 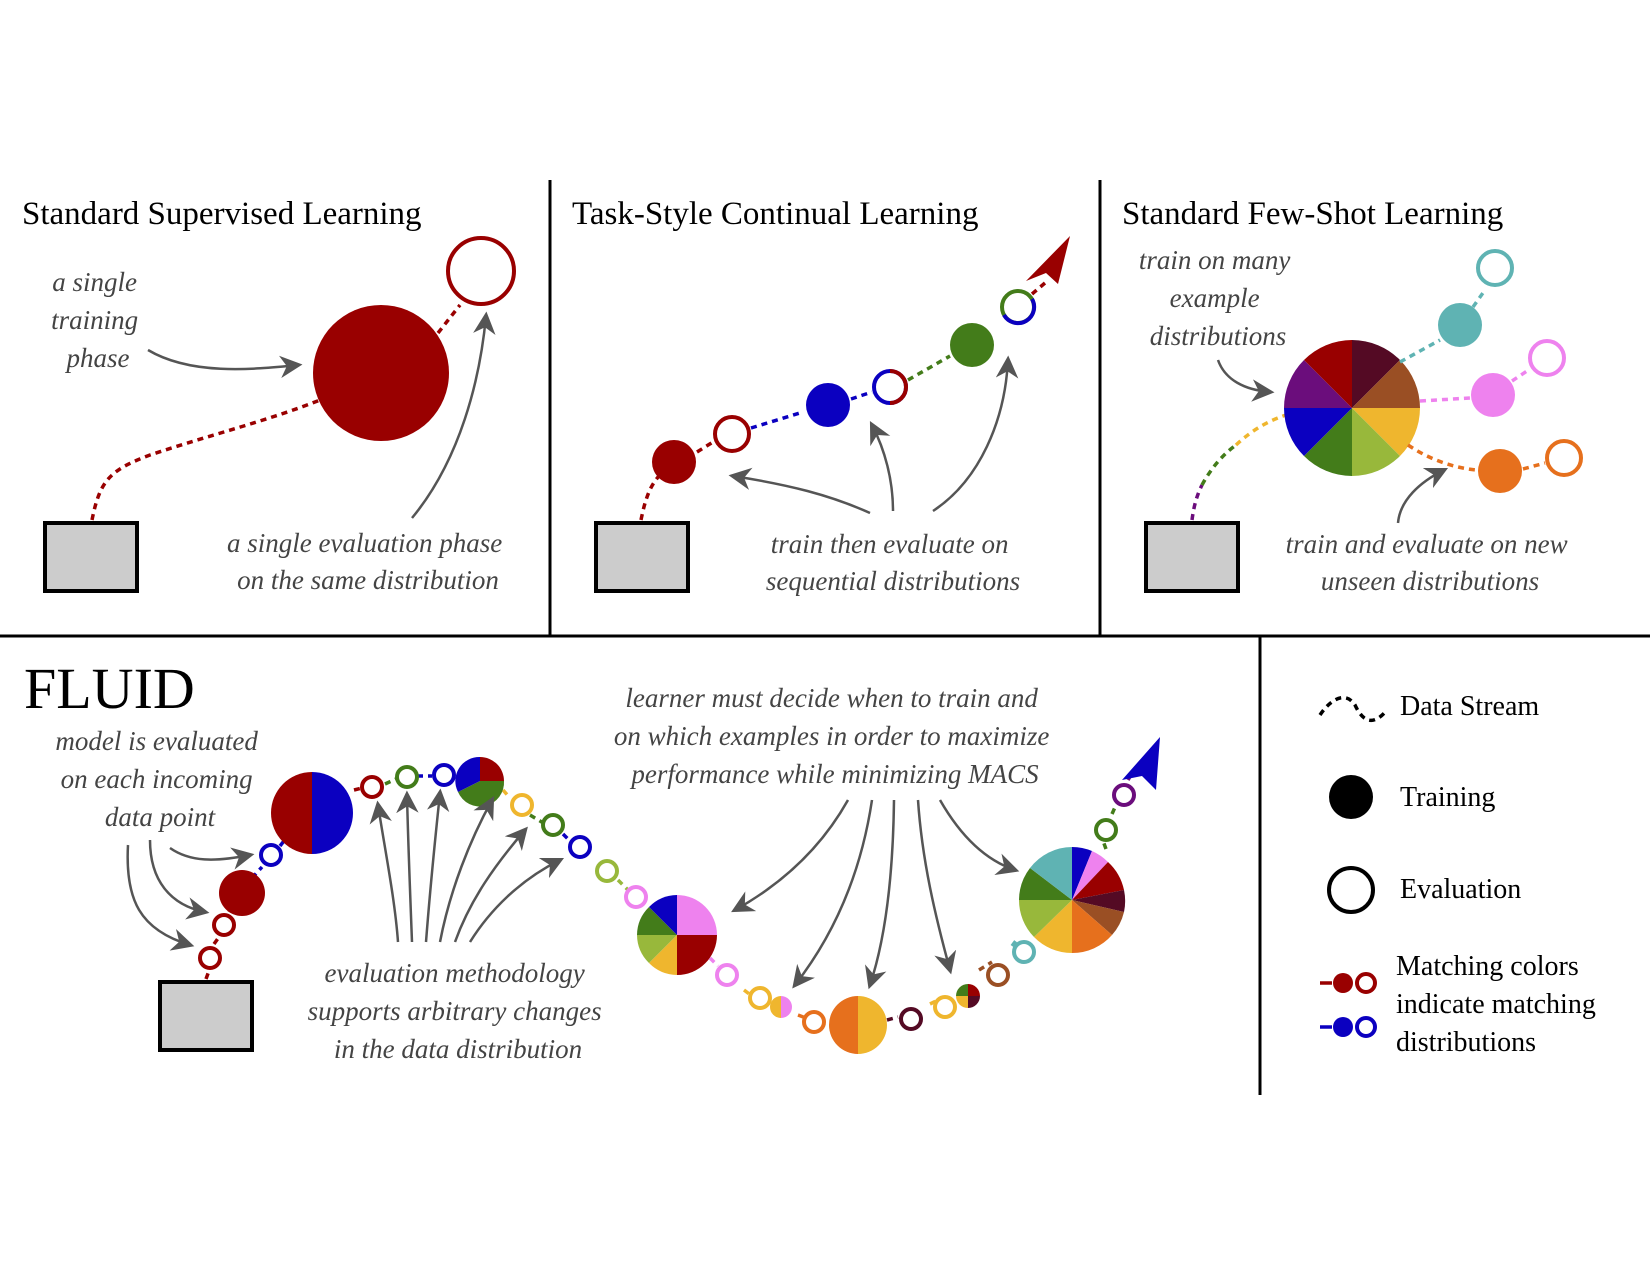 What do you see at coordinates (781, 1007) in the screenshot?
I see `training-node-small-mixed` at bounding box center [781, 1007].